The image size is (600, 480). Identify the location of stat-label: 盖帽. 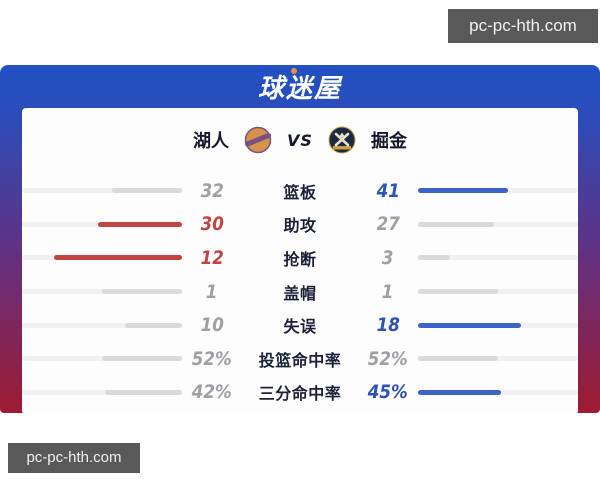
(300, 293).